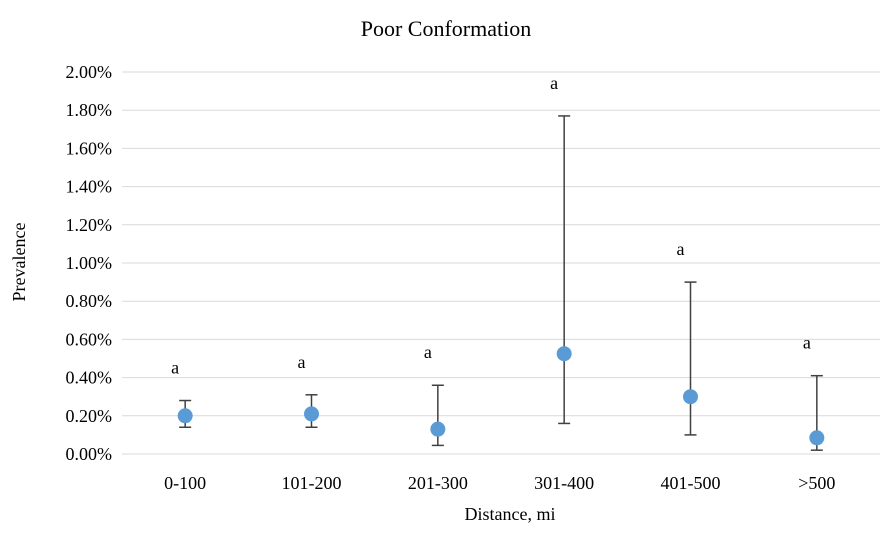 Image resolution: width=892 pixels, height=534 pixels. What do you see at coordinates (510, 514) in the screenshot?
I see `x-axis-label: Distance, mi` at bounding box center [510, 514].